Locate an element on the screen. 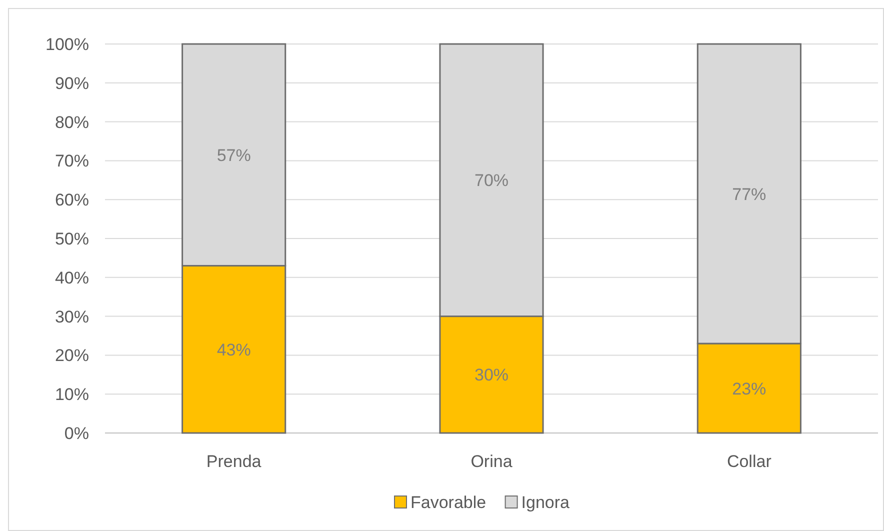 The height and width of the screenshot is (531, 884). data-label: 70% is located at coordinates (491, 180).